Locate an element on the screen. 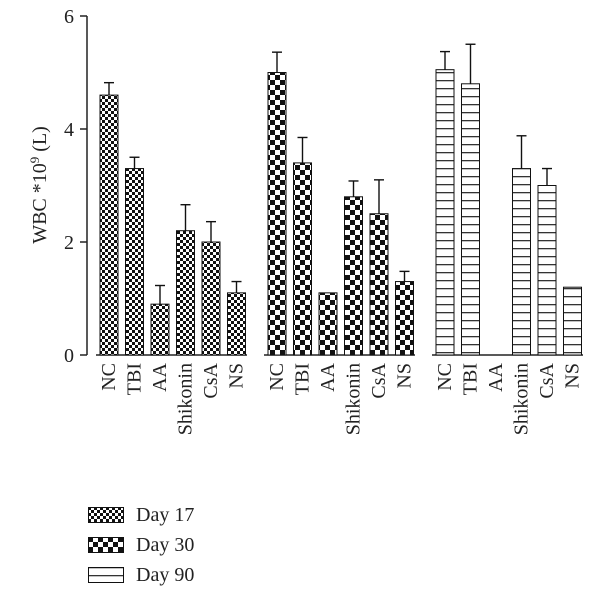 This screenshot has width=600, height=595. bar-day30-shikonin is located at coordinates (353, 276).